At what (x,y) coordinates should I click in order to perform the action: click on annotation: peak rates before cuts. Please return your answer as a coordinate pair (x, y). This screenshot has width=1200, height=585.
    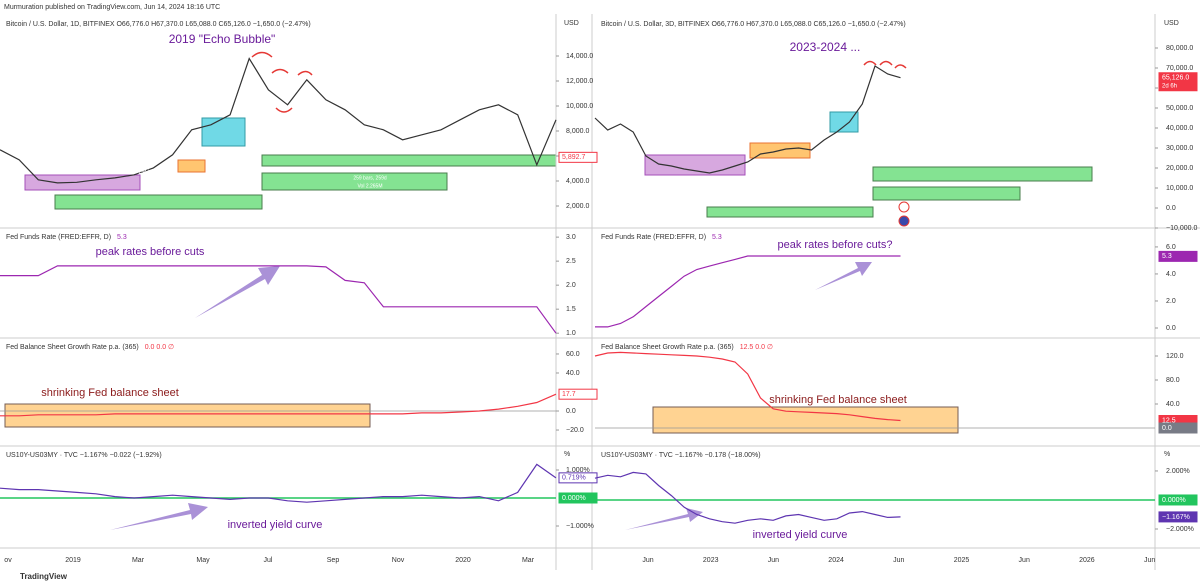
    Looking at the image, I should click on (150, 252).